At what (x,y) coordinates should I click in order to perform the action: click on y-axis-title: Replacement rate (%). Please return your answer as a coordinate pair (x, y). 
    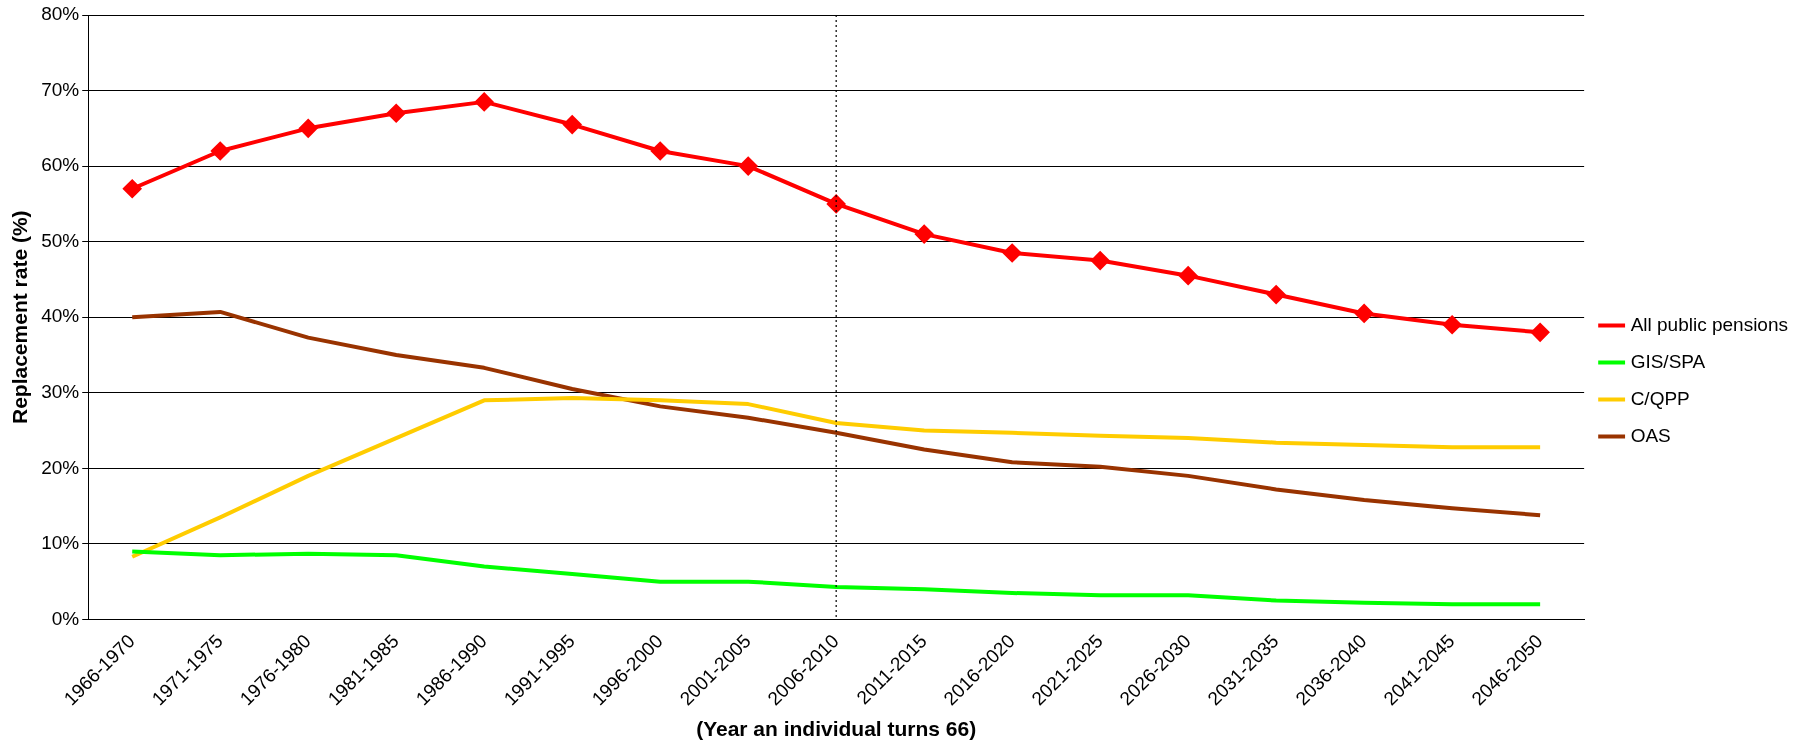
    Looking at the image, I should click on (20, 317).